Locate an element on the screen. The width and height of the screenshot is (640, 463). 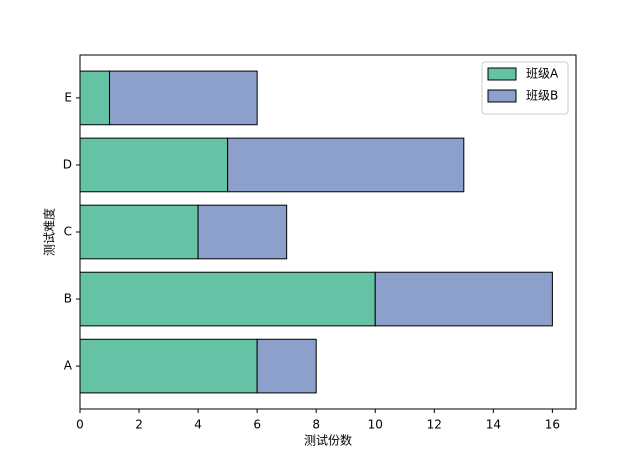
x-tick-label: 8 is located at coordinates (316, 425).